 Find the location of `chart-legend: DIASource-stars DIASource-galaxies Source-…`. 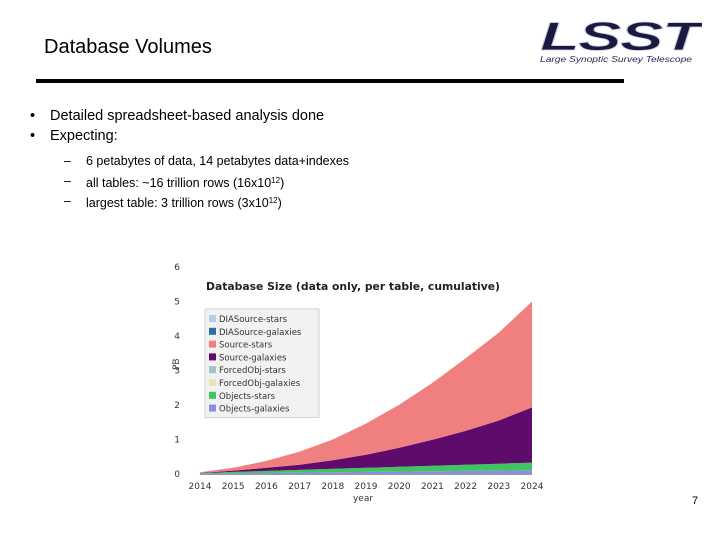

chart-legend: DIASource-stars DIASource-galaxies Source-… is located at coordinates (262, 363).